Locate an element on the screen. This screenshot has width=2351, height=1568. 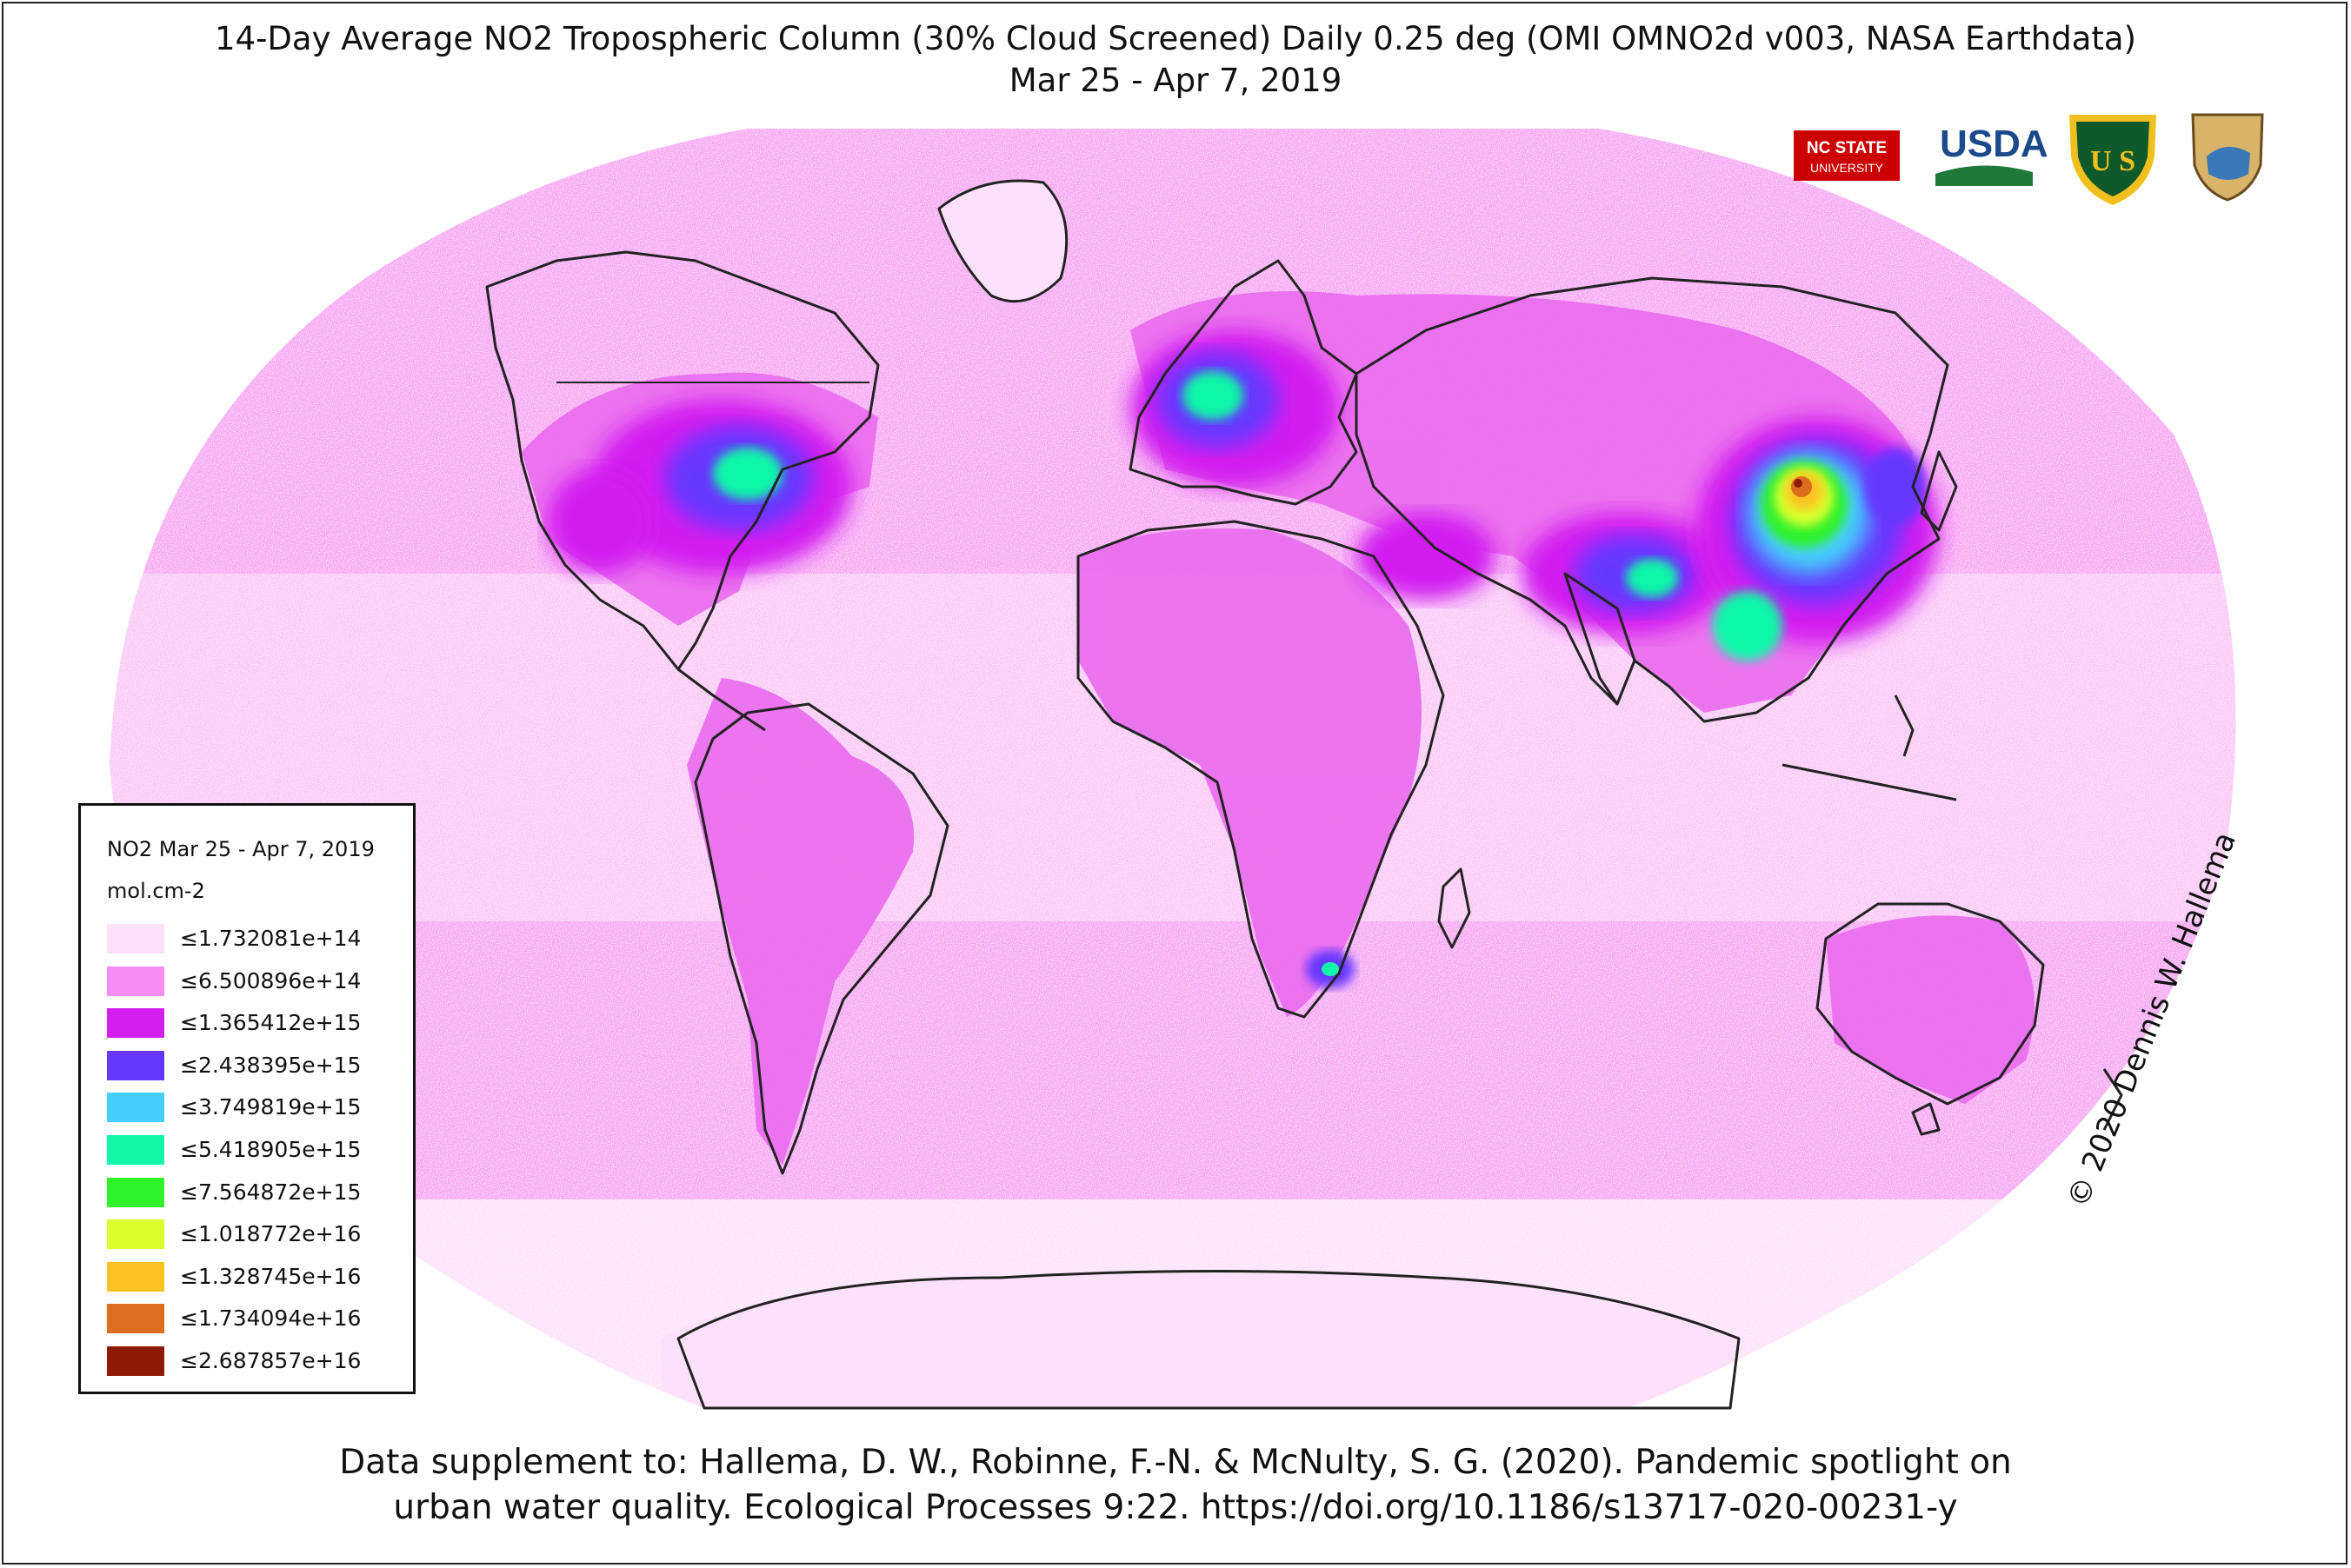
hotspot-north-america is located at coordinates (700, 487).